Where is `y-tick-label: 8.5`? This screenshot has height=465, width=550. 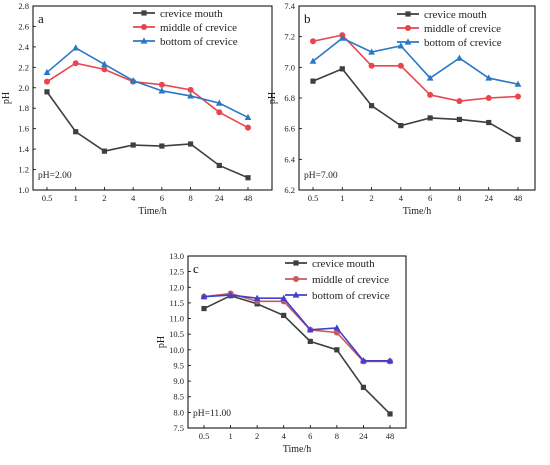 y-tick-label: 8.5 is located at coordinates (178, 397).